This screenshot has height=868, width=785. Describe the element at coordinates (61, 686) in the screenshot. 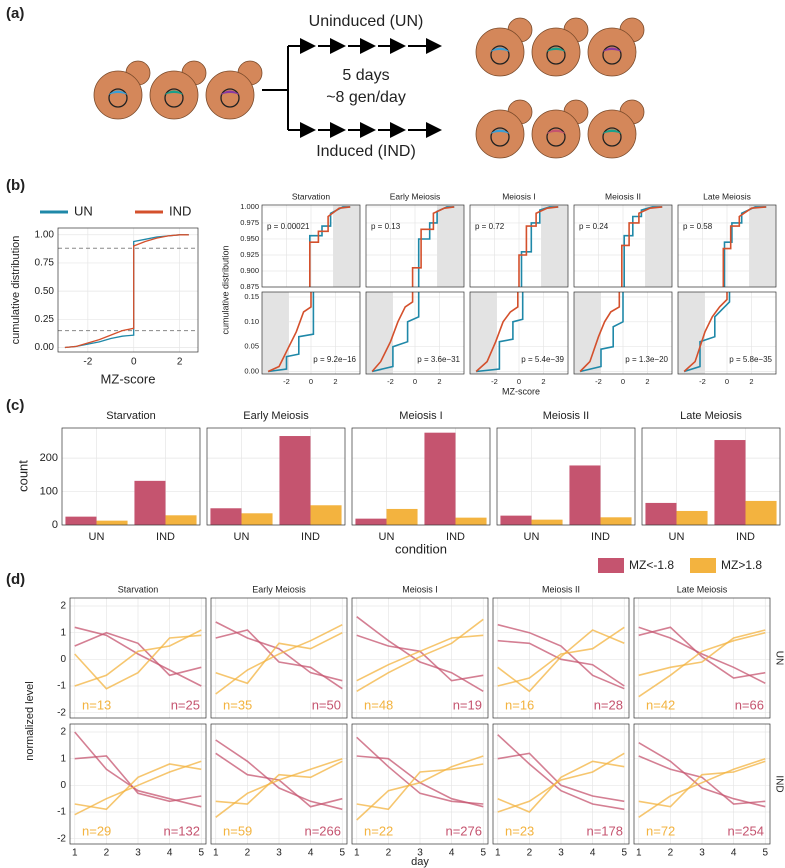

I see `y-tick-label: -1` at that location.